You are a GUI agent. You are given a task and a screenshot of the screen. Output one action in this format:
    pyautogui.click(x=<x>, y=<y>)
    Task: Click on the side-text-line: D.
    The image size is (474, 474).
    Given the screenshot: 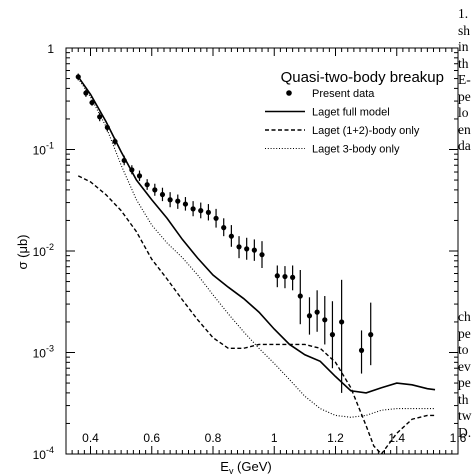 What is the action you would take?
    pyautogui.click(x=465, y=432)
    